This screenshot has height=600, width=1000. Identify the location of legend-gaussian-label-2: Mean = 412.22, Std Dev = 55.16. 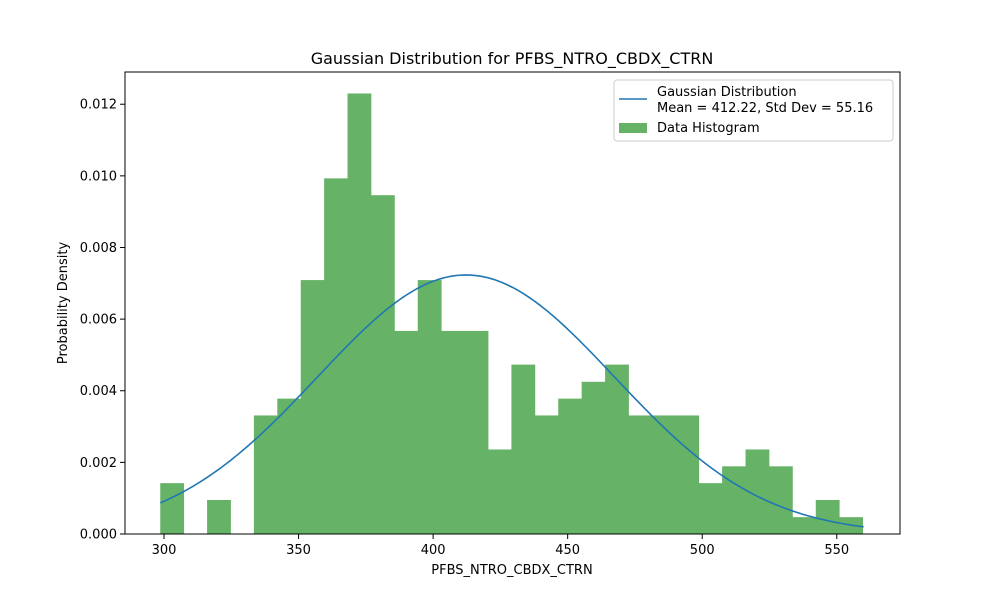
(765, 108).